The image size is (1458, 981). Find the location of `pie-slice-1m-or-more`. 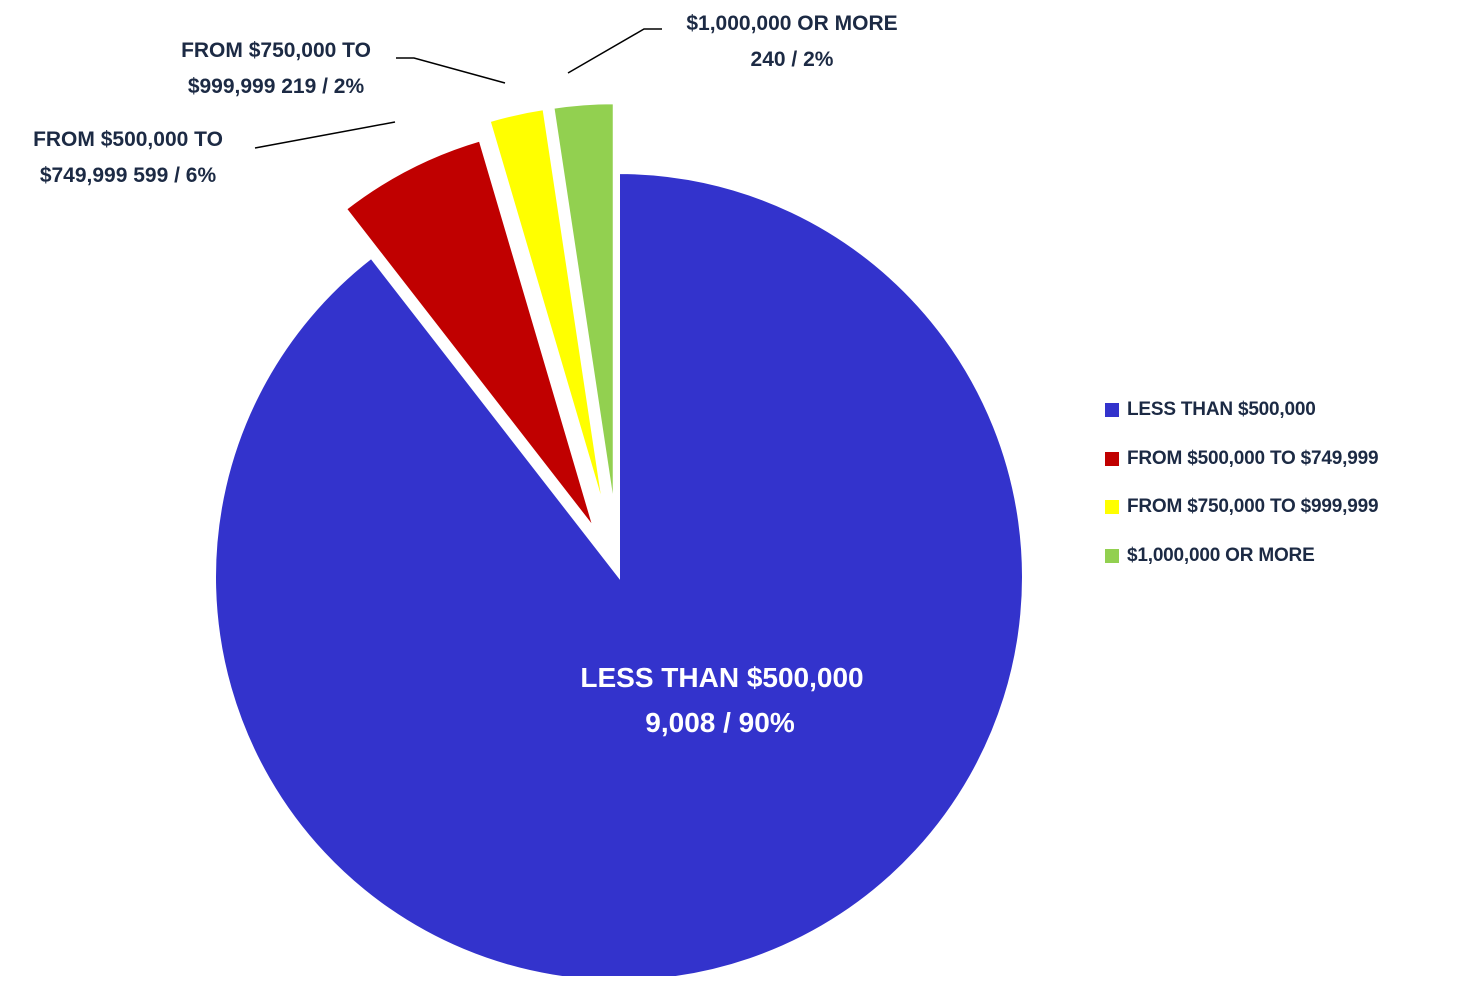

pie-slice-1m-or-more is located at coordinates (583, 305).